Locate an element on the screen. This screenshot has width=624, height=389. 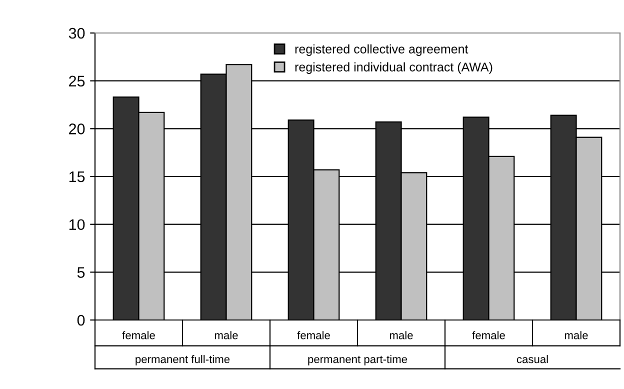
y-tick-label: 10 is located at coordinates (77, 224).